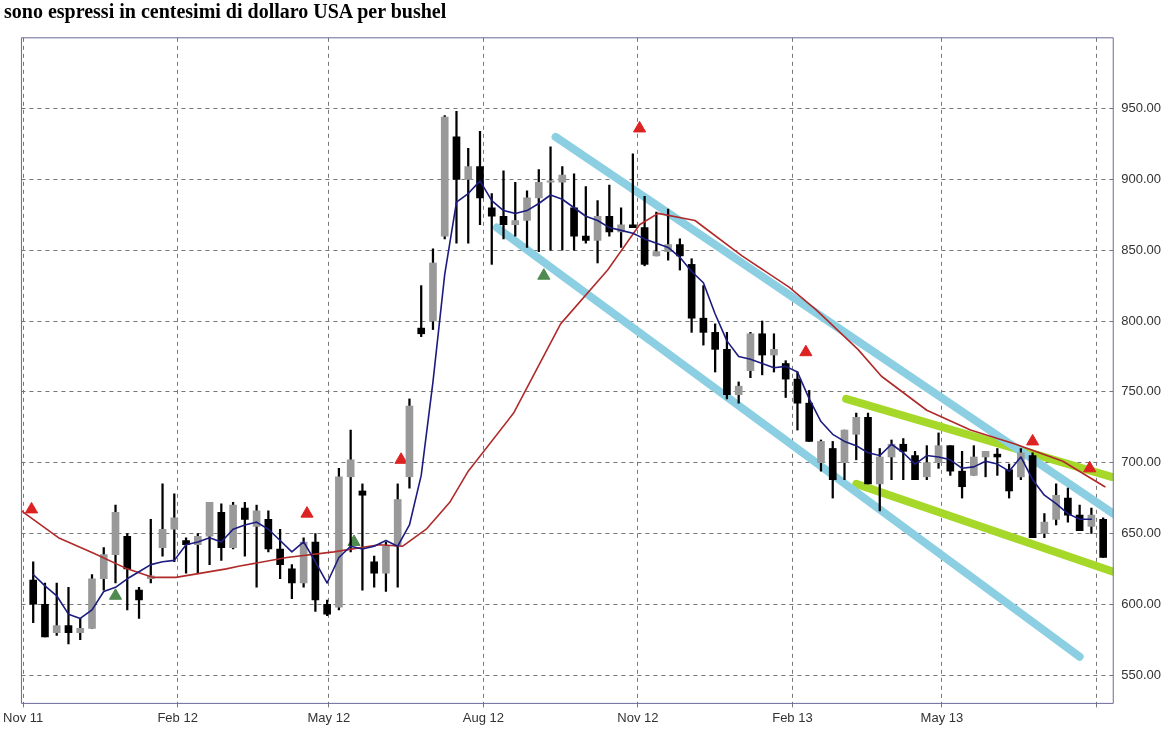 The width and height of the screenshot is (1175, 735). I want to click on y-tick-label: 850.00, so click(1141, 249).